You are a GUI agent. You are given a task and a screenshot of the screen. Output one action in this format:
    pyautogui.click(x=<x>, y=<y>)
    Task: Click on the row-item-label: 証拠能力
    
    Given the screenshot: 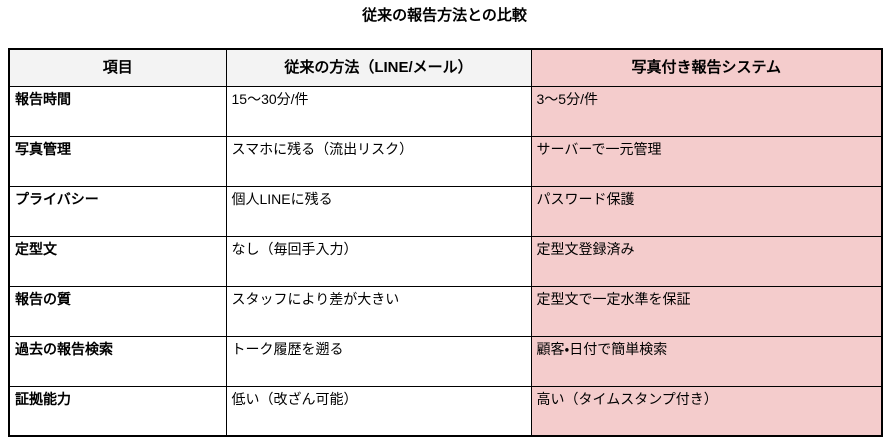 What is the action you would take?
    pyautogui.click(x=117, y=411)
    